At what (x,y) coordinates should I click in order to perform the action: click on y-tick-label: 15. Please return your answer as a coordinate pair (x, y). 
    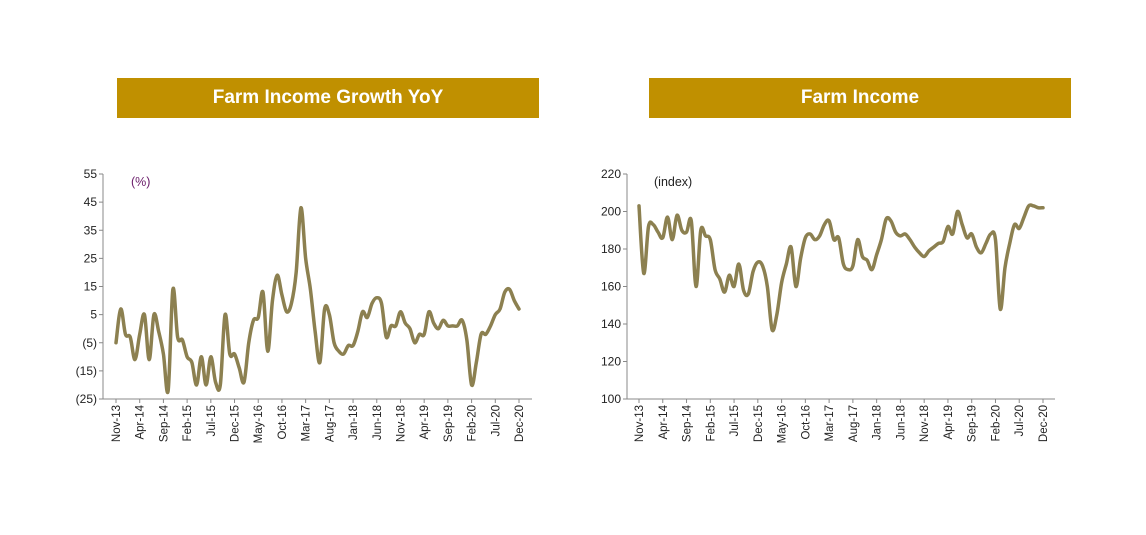
    Looking at the image, I should click on (91, 287).